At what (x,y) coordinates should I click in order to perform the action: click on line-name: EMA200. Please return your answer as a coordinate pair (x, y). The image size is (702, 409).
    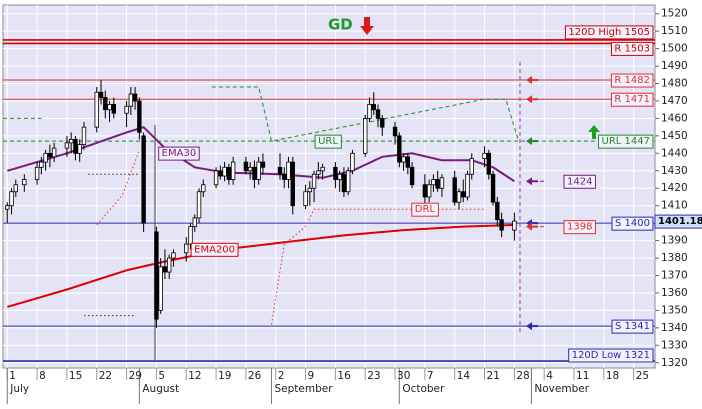
    Looking at the image, I should click on (214, 249).